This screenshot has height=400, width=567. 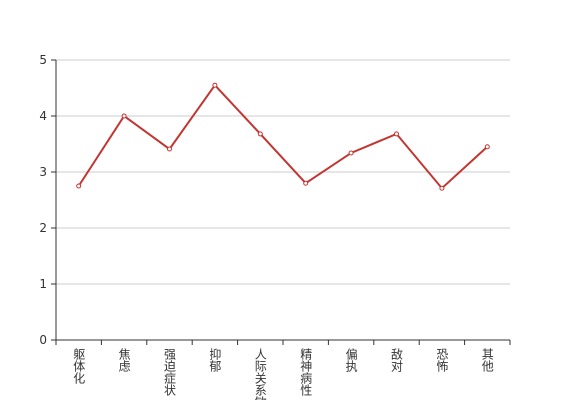 I want to click on x-tick-label: 精神病性, so click(x=306, y=372).